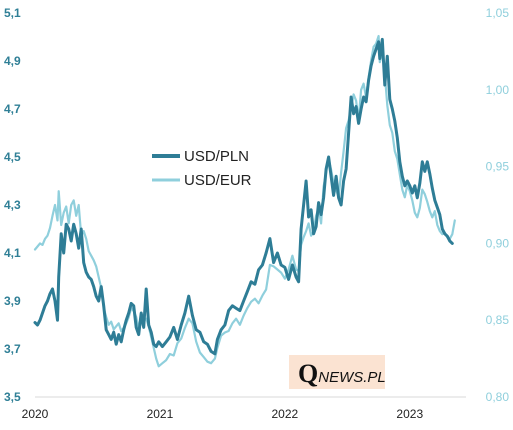  What do you see at coordinates (160, 414) in the screenshot?
I see `x-tick-label: 2021` at bounding box center [160, 414].